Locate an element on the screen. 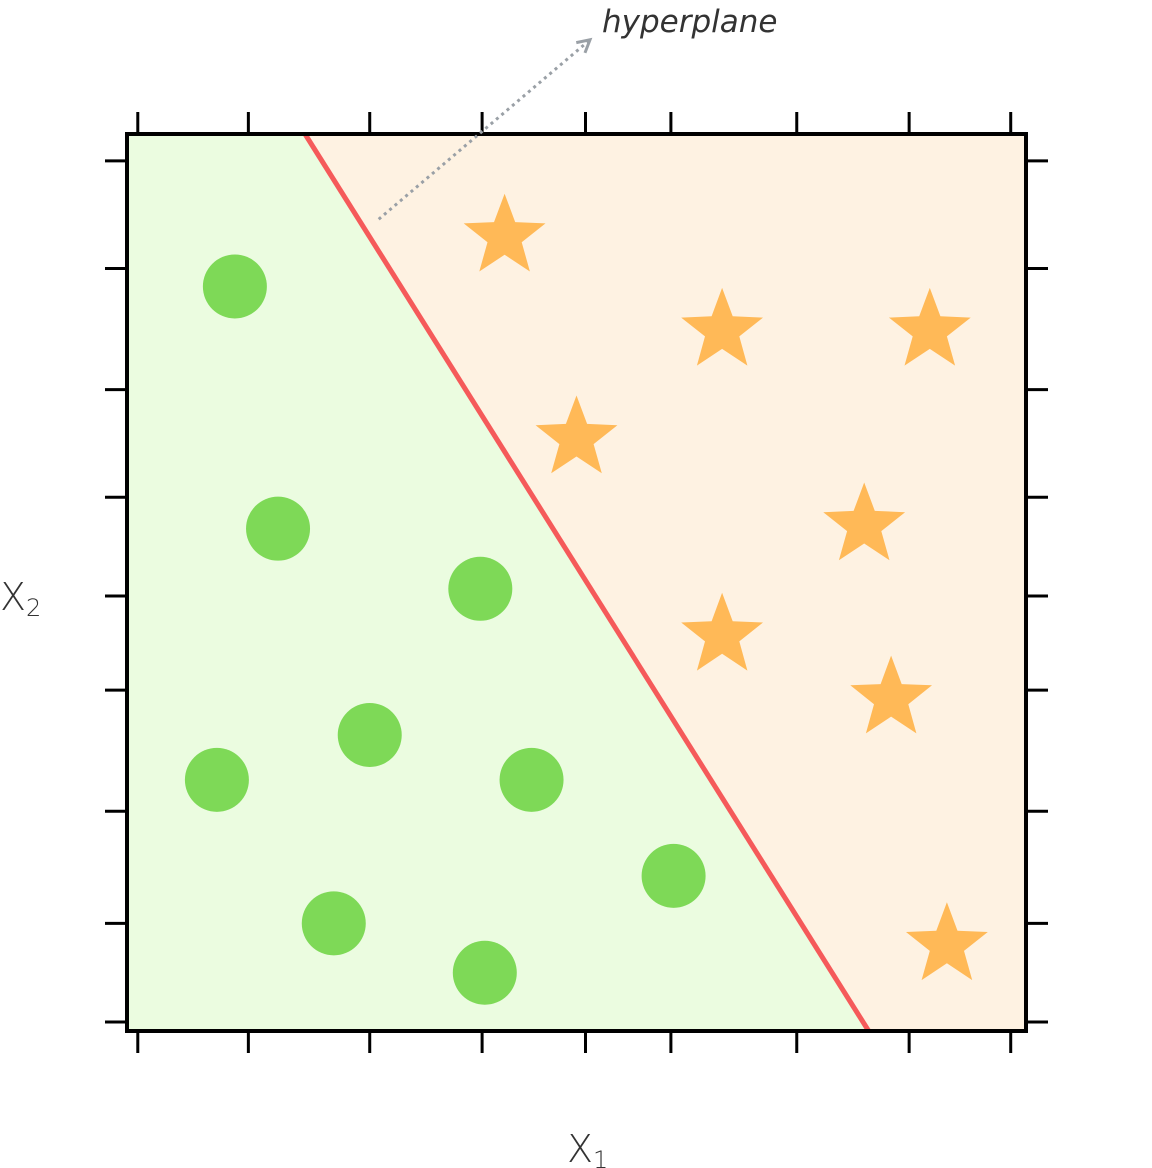  annotation-label: hyperplane is located at coordinates (690, 22).